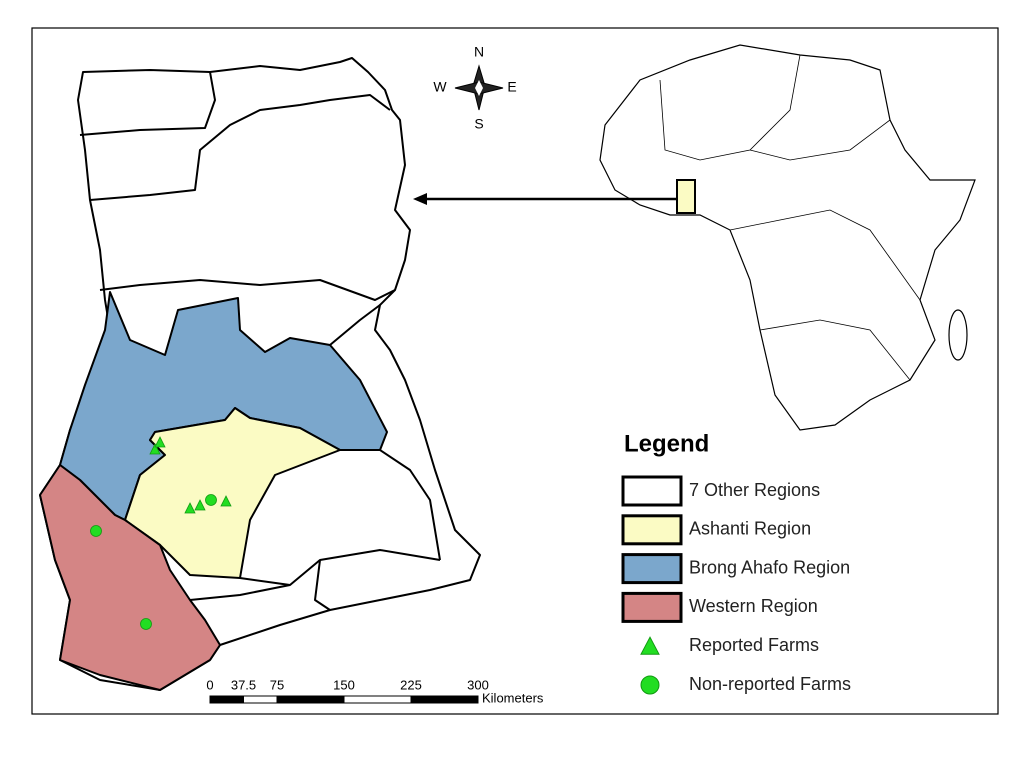  Describe the element at coordinates (958, 335) in the screenshot. I see `madagascar` at that location.